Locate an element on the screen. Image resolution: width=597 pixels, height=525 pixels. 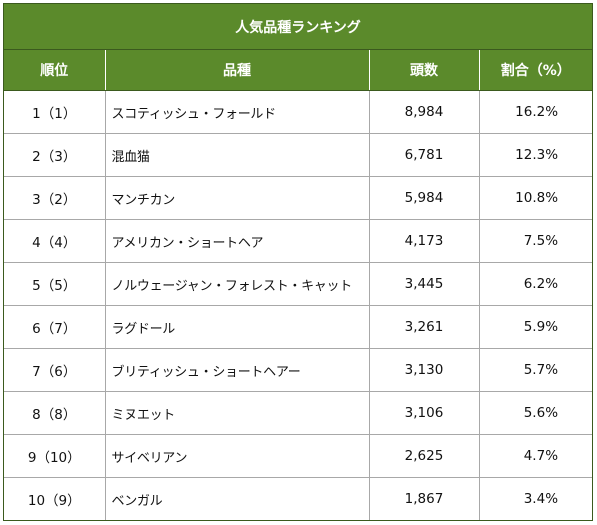
share-cell: 5.6% is located at coordinates (536, 413).